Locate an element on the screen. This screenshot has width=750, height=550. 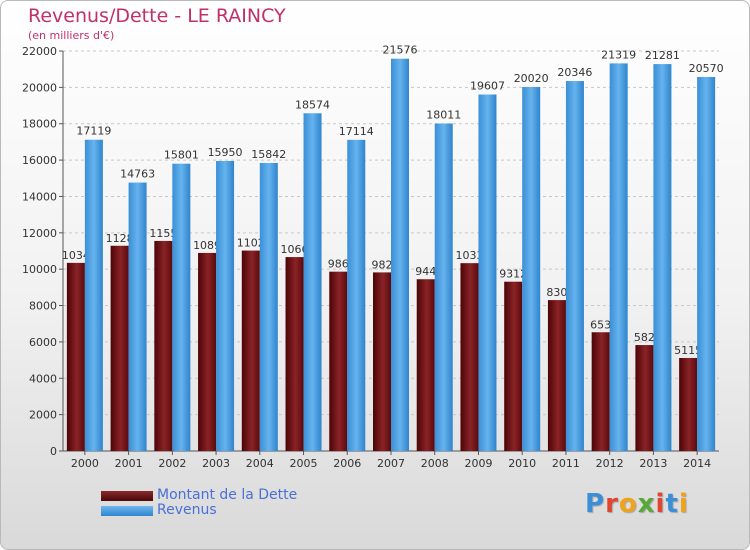
legend-label-dette: Montant de la Dette is located at coordinates (227, 495).